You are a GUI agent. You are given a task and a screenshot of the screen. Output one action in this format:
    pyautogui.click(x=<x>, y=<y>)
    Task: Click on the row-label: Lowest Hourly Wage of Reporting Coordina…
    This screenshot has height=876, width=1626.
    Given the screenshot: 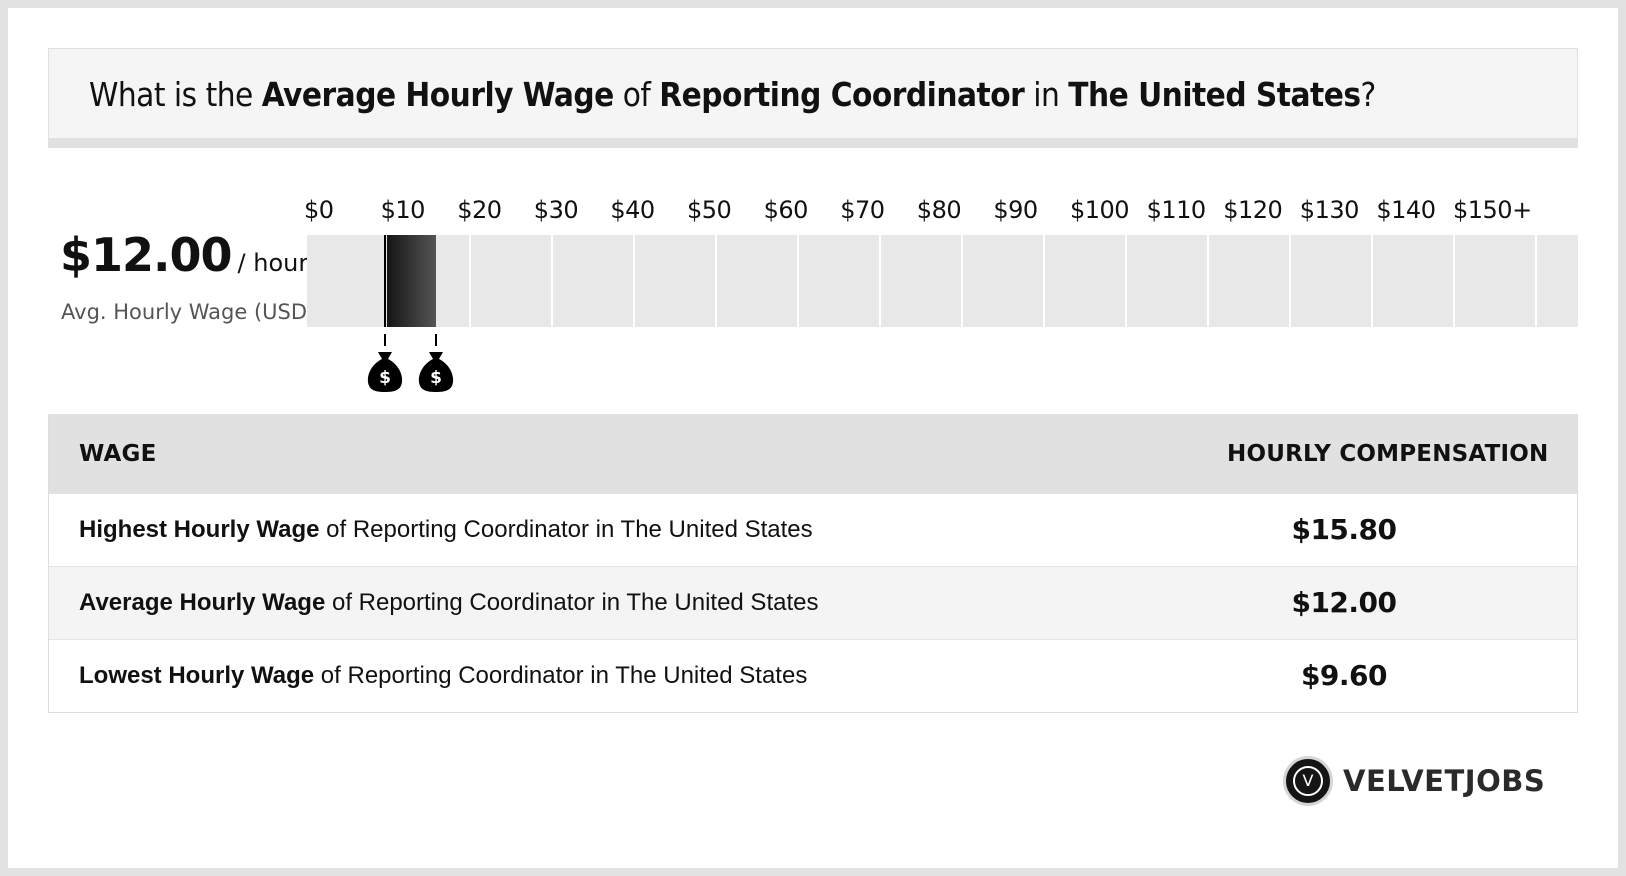 What is the action you would take?
    pyautogui.click(x=443, y=675)
    